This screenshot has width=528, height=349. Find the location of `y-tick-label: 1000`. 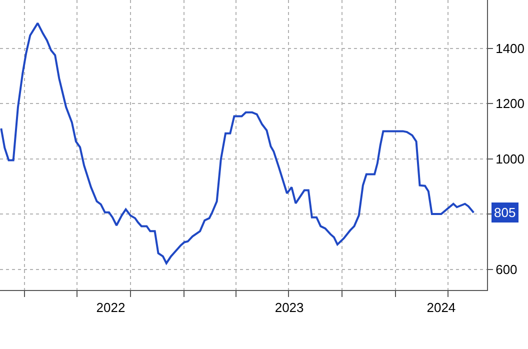

y-tick-label: 1000 is located at coordinates (510, 158).